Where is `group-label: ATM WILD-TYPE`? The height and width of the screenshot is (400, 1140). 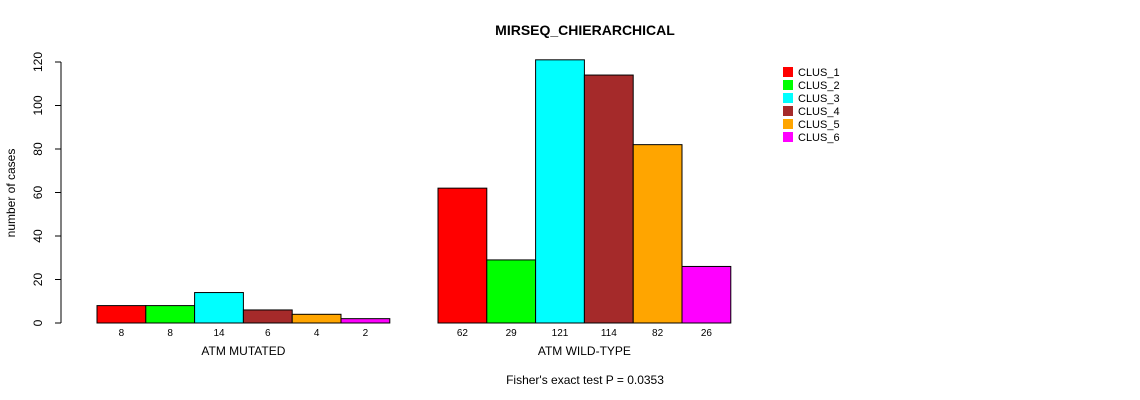 group-label: ATM WILD-TYPE is located at coordinates (584, 351).